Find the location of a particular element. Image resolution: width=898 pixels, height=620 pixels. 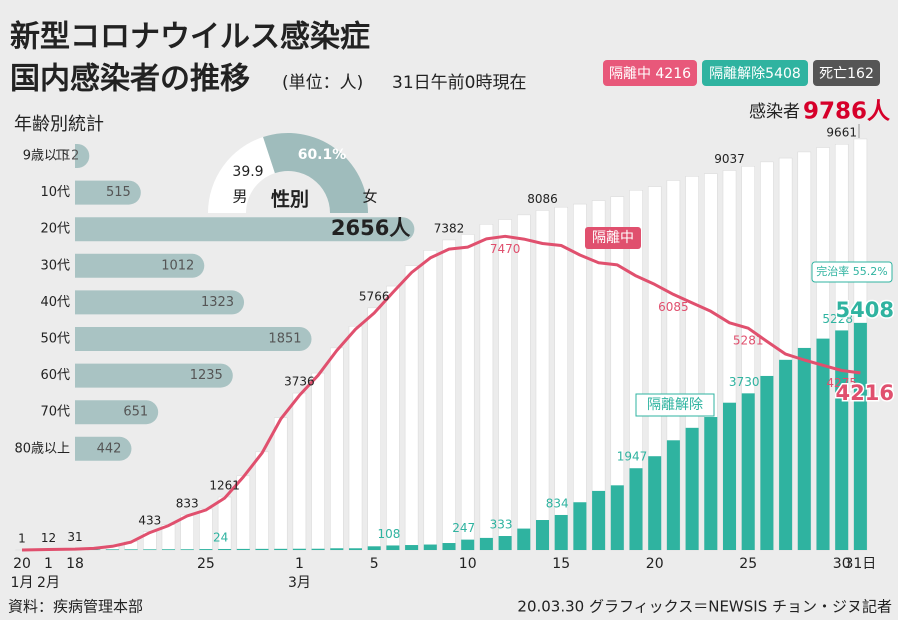

x-tick-label: 20 is located at coordinates (22, 564).